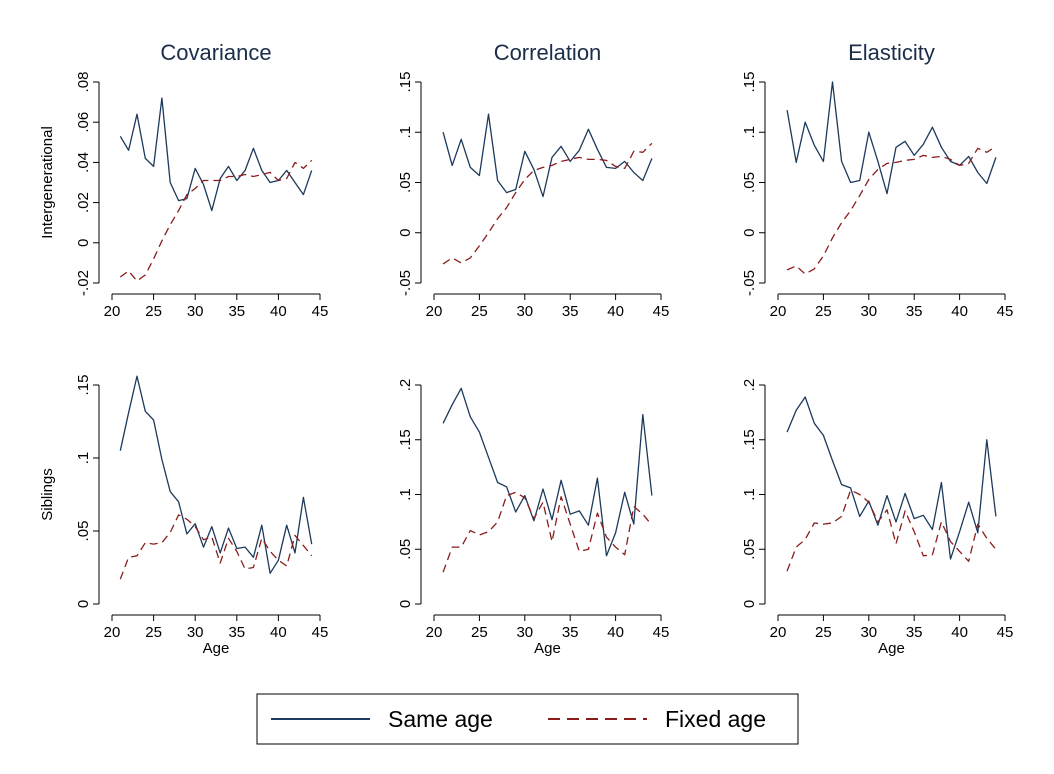  I want to click on y-axis-label: Siblings, so click(47, 494).